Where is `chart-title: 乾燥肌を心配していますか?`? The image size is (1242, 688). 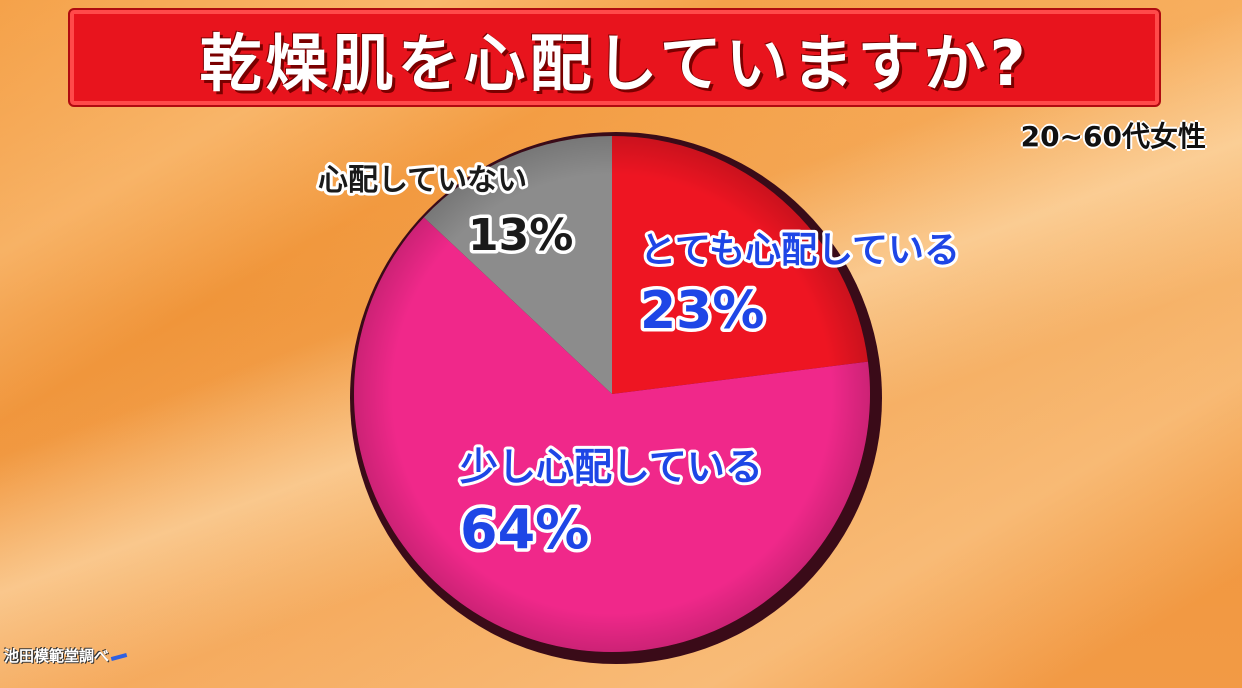
chart-title: 乾燥肌を心配していますか? is located at coordinates (614, 63).